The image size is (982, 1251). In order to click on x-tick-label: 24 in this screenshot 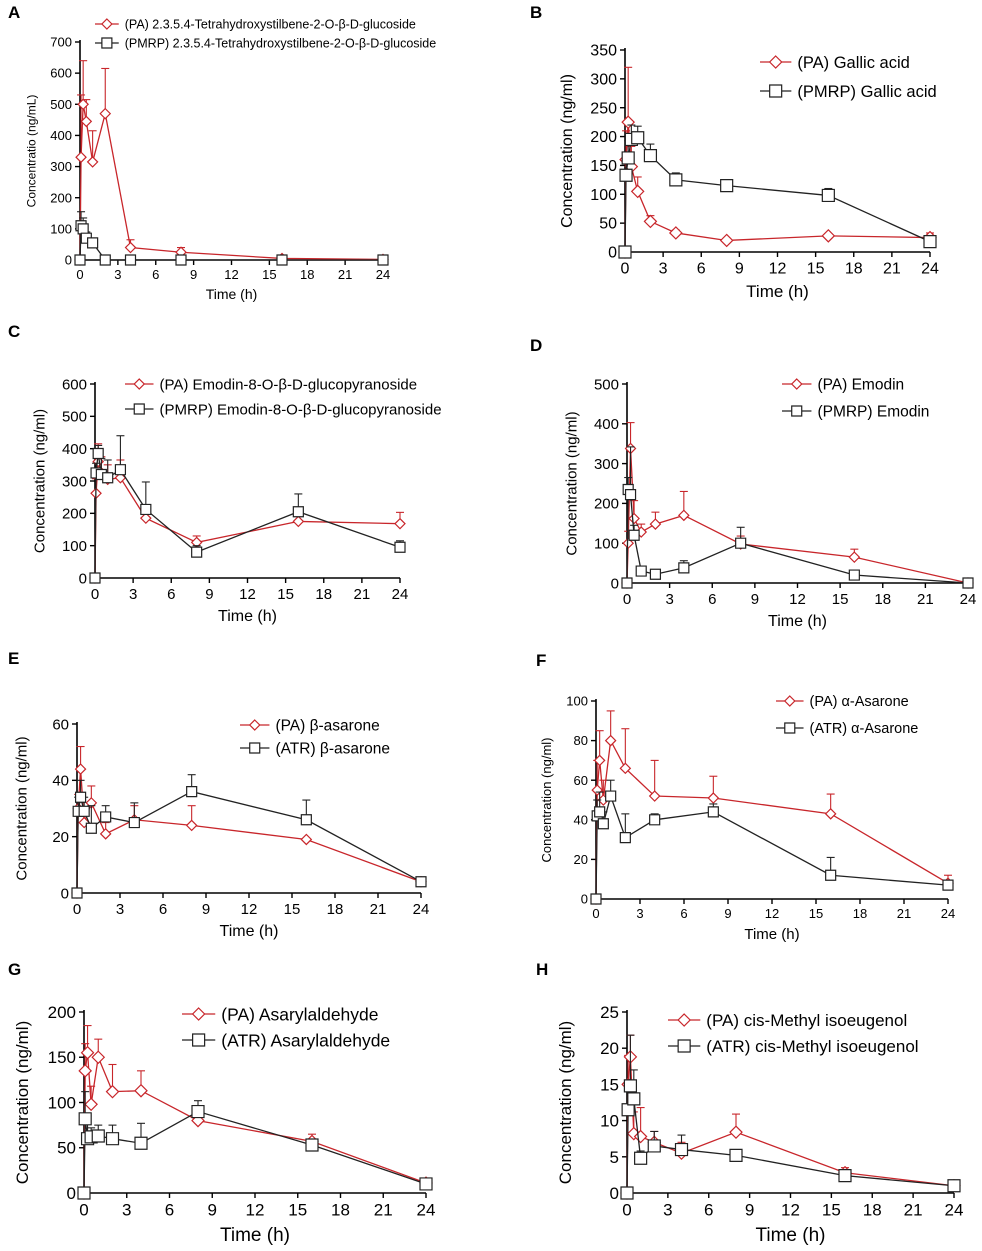, I will do `click(421, 909)`.